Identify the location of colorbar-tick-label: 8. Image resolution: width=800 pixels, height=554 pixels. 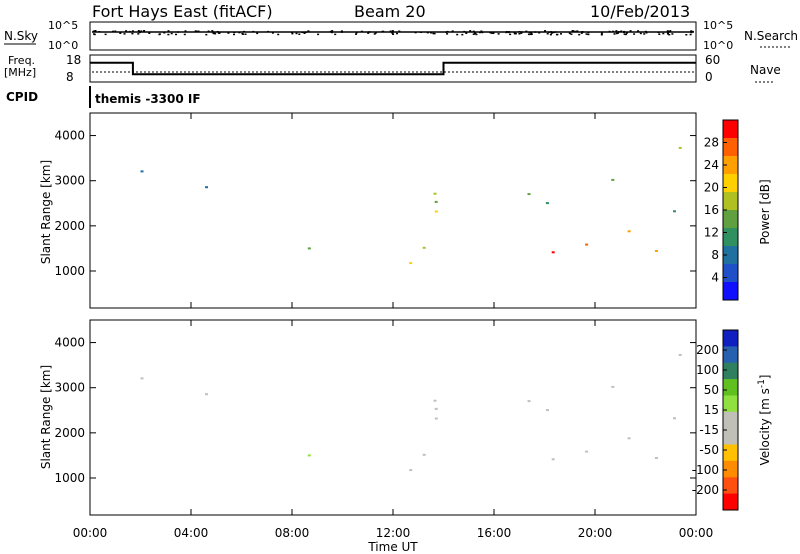
(715, 255).